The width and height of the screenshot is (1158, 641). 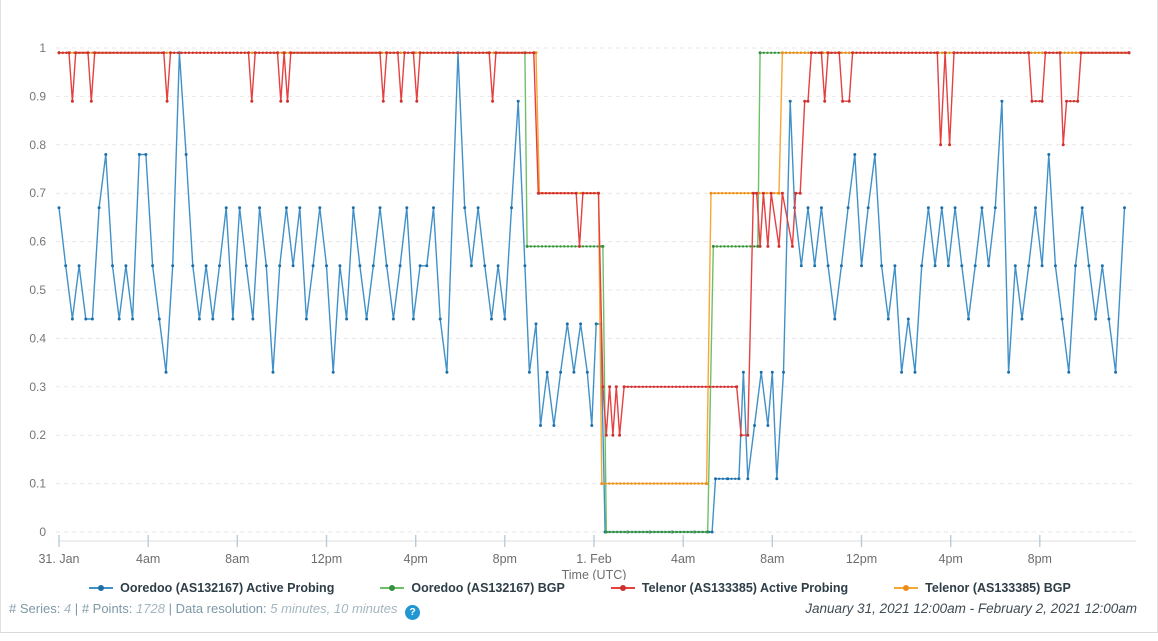 I want to click on svg-text: 0.8, so click(x=37, y=145).